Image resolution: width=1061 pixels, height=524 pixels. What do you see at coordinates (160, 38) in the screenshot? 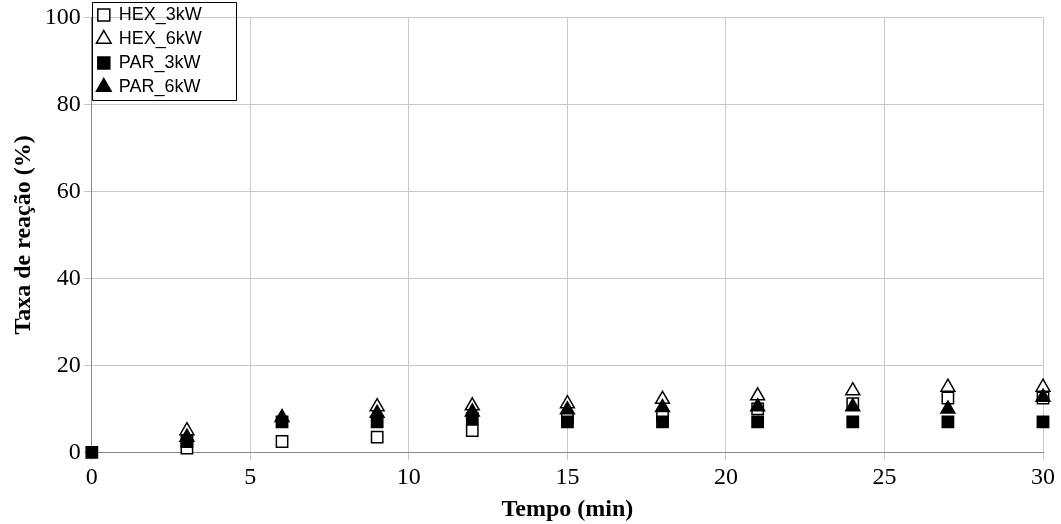
I see `legend-label: HEX_6kW` at bounding box center [160, 38].